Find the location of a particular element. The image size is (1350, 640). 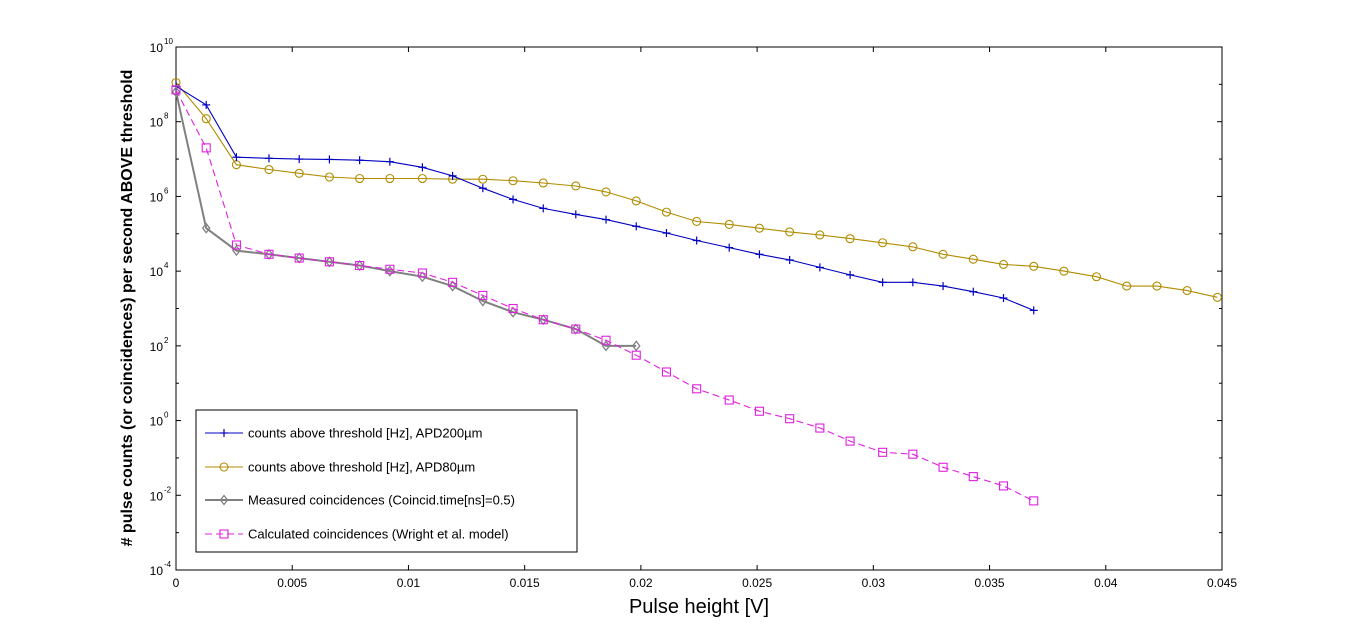

x-tick-label: 0.02 is located at coordinates (641, 583).